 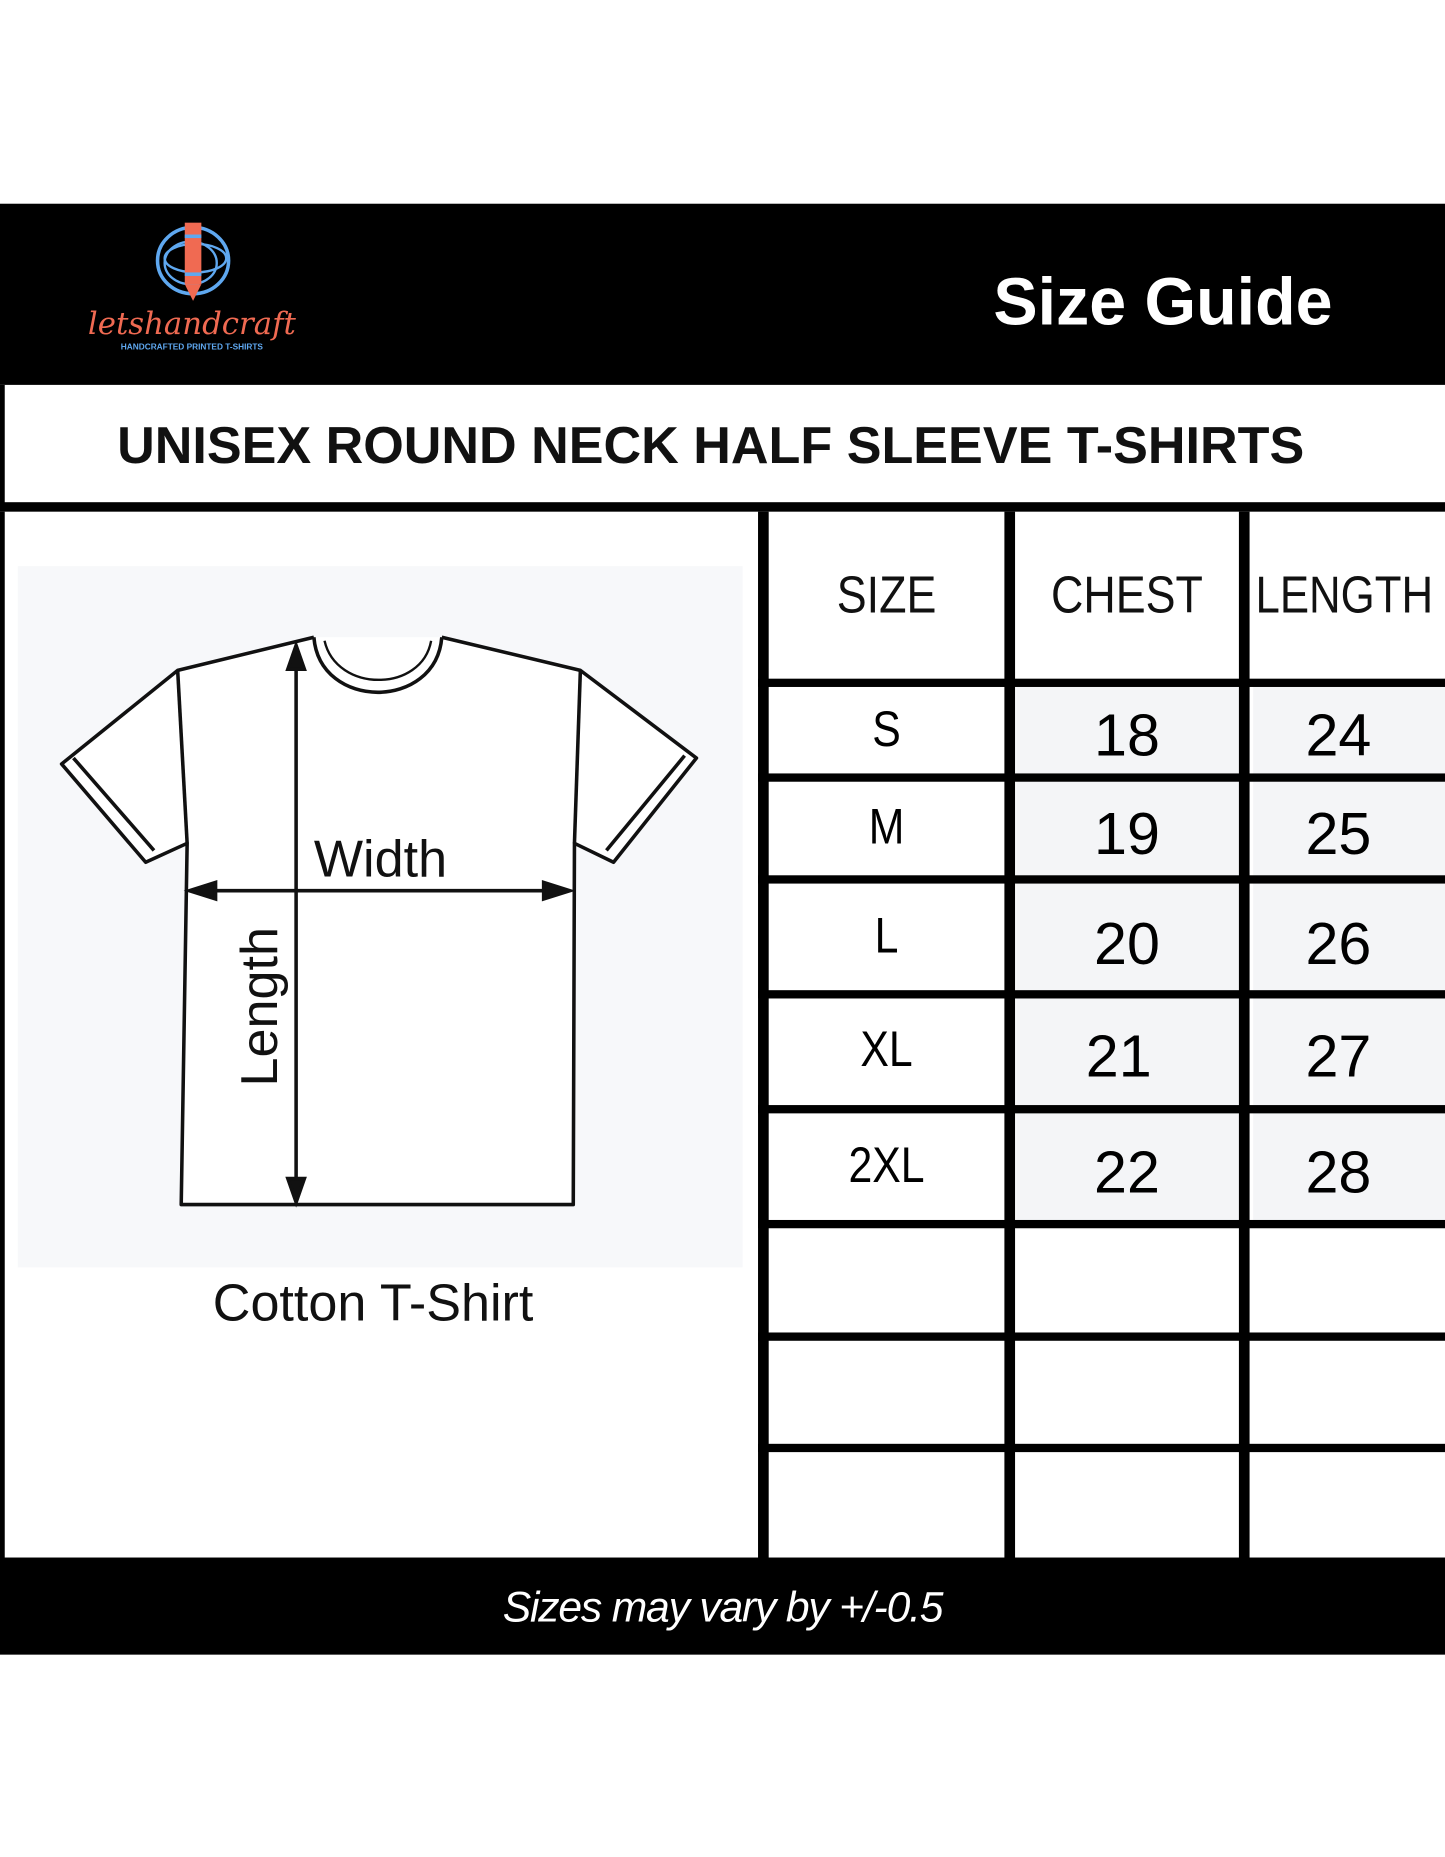 I want to click on footer-note: Sizes may vary by +/-0.5, so click(x=723, y=1606).